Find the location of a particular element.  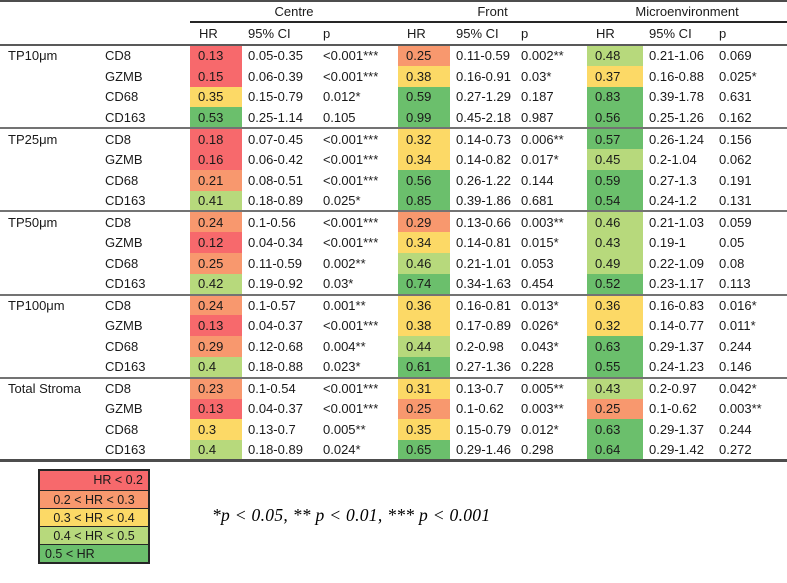

centre-p-value-cell: 0.012* is located at coordinates (342, 97).